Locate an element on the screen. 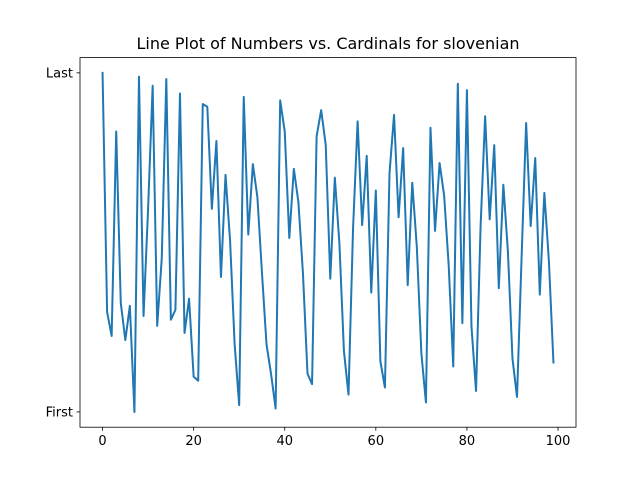 This screenshot has width=640, height=480. x-tick-label: 100 is located at coordinates (558, 441).